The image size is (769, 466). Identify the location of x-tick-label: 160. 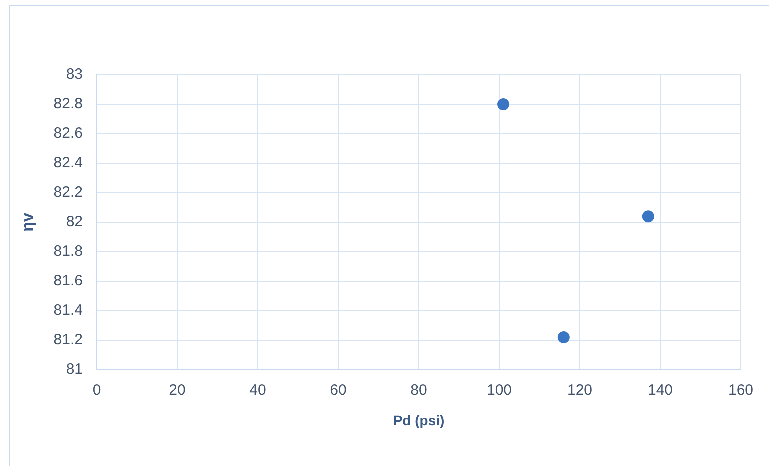
(741, 391).